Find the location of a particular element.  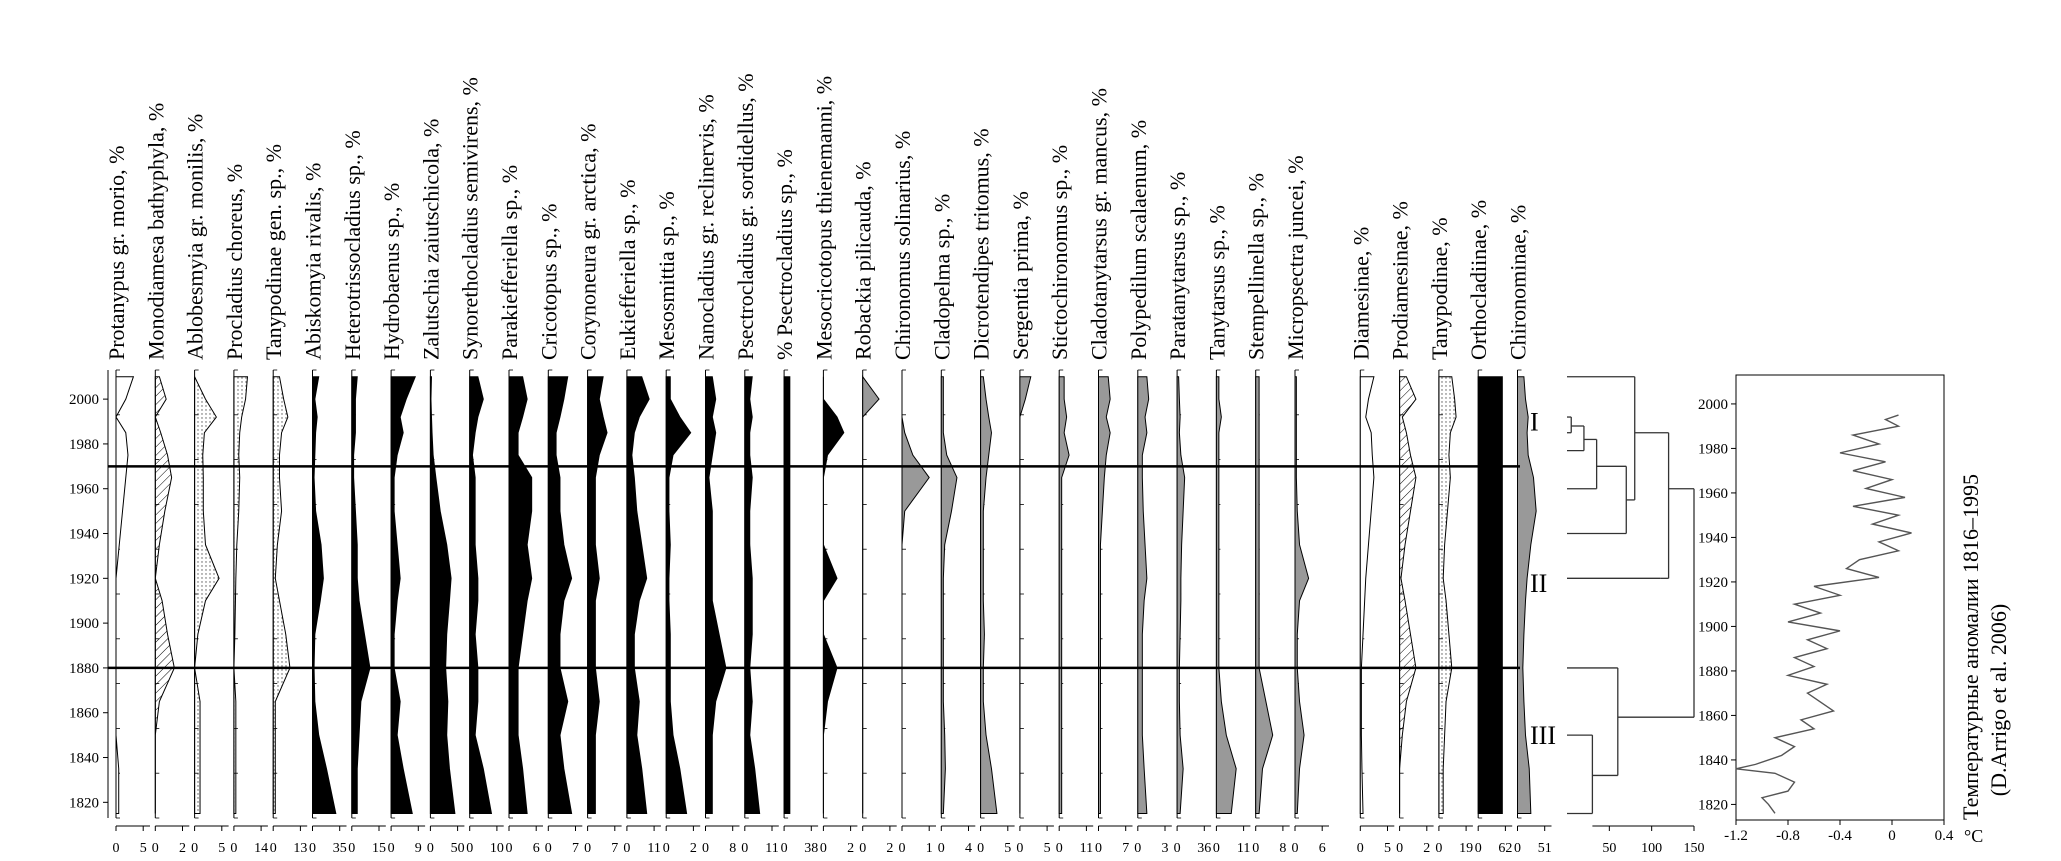

taxon-label: Diamesinae, % is located at coordinates (1360, 293).